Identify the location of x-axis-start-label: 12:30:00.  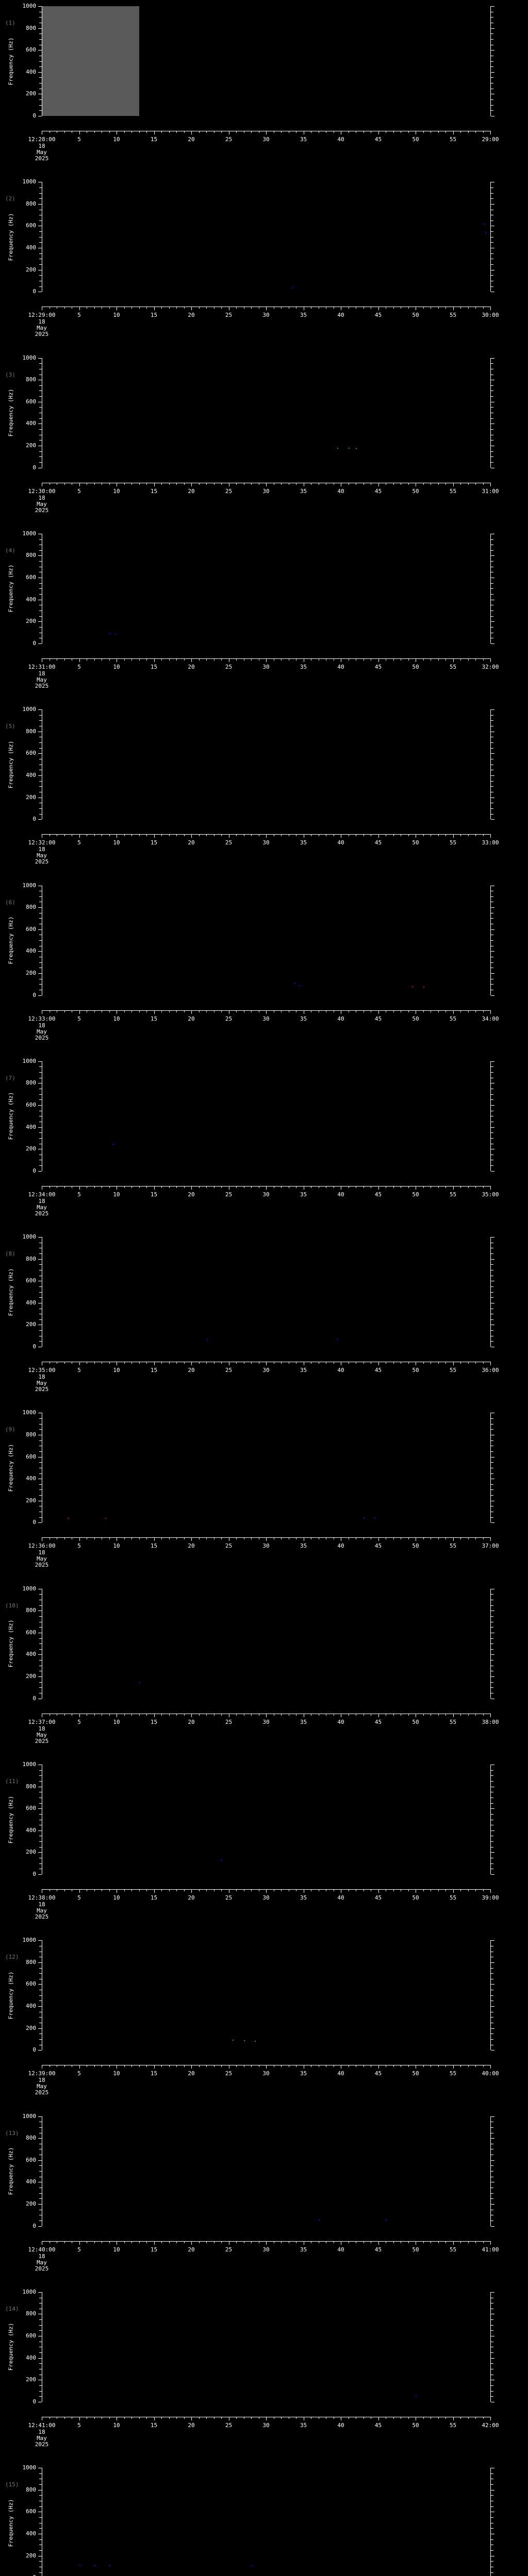
(42, 491).